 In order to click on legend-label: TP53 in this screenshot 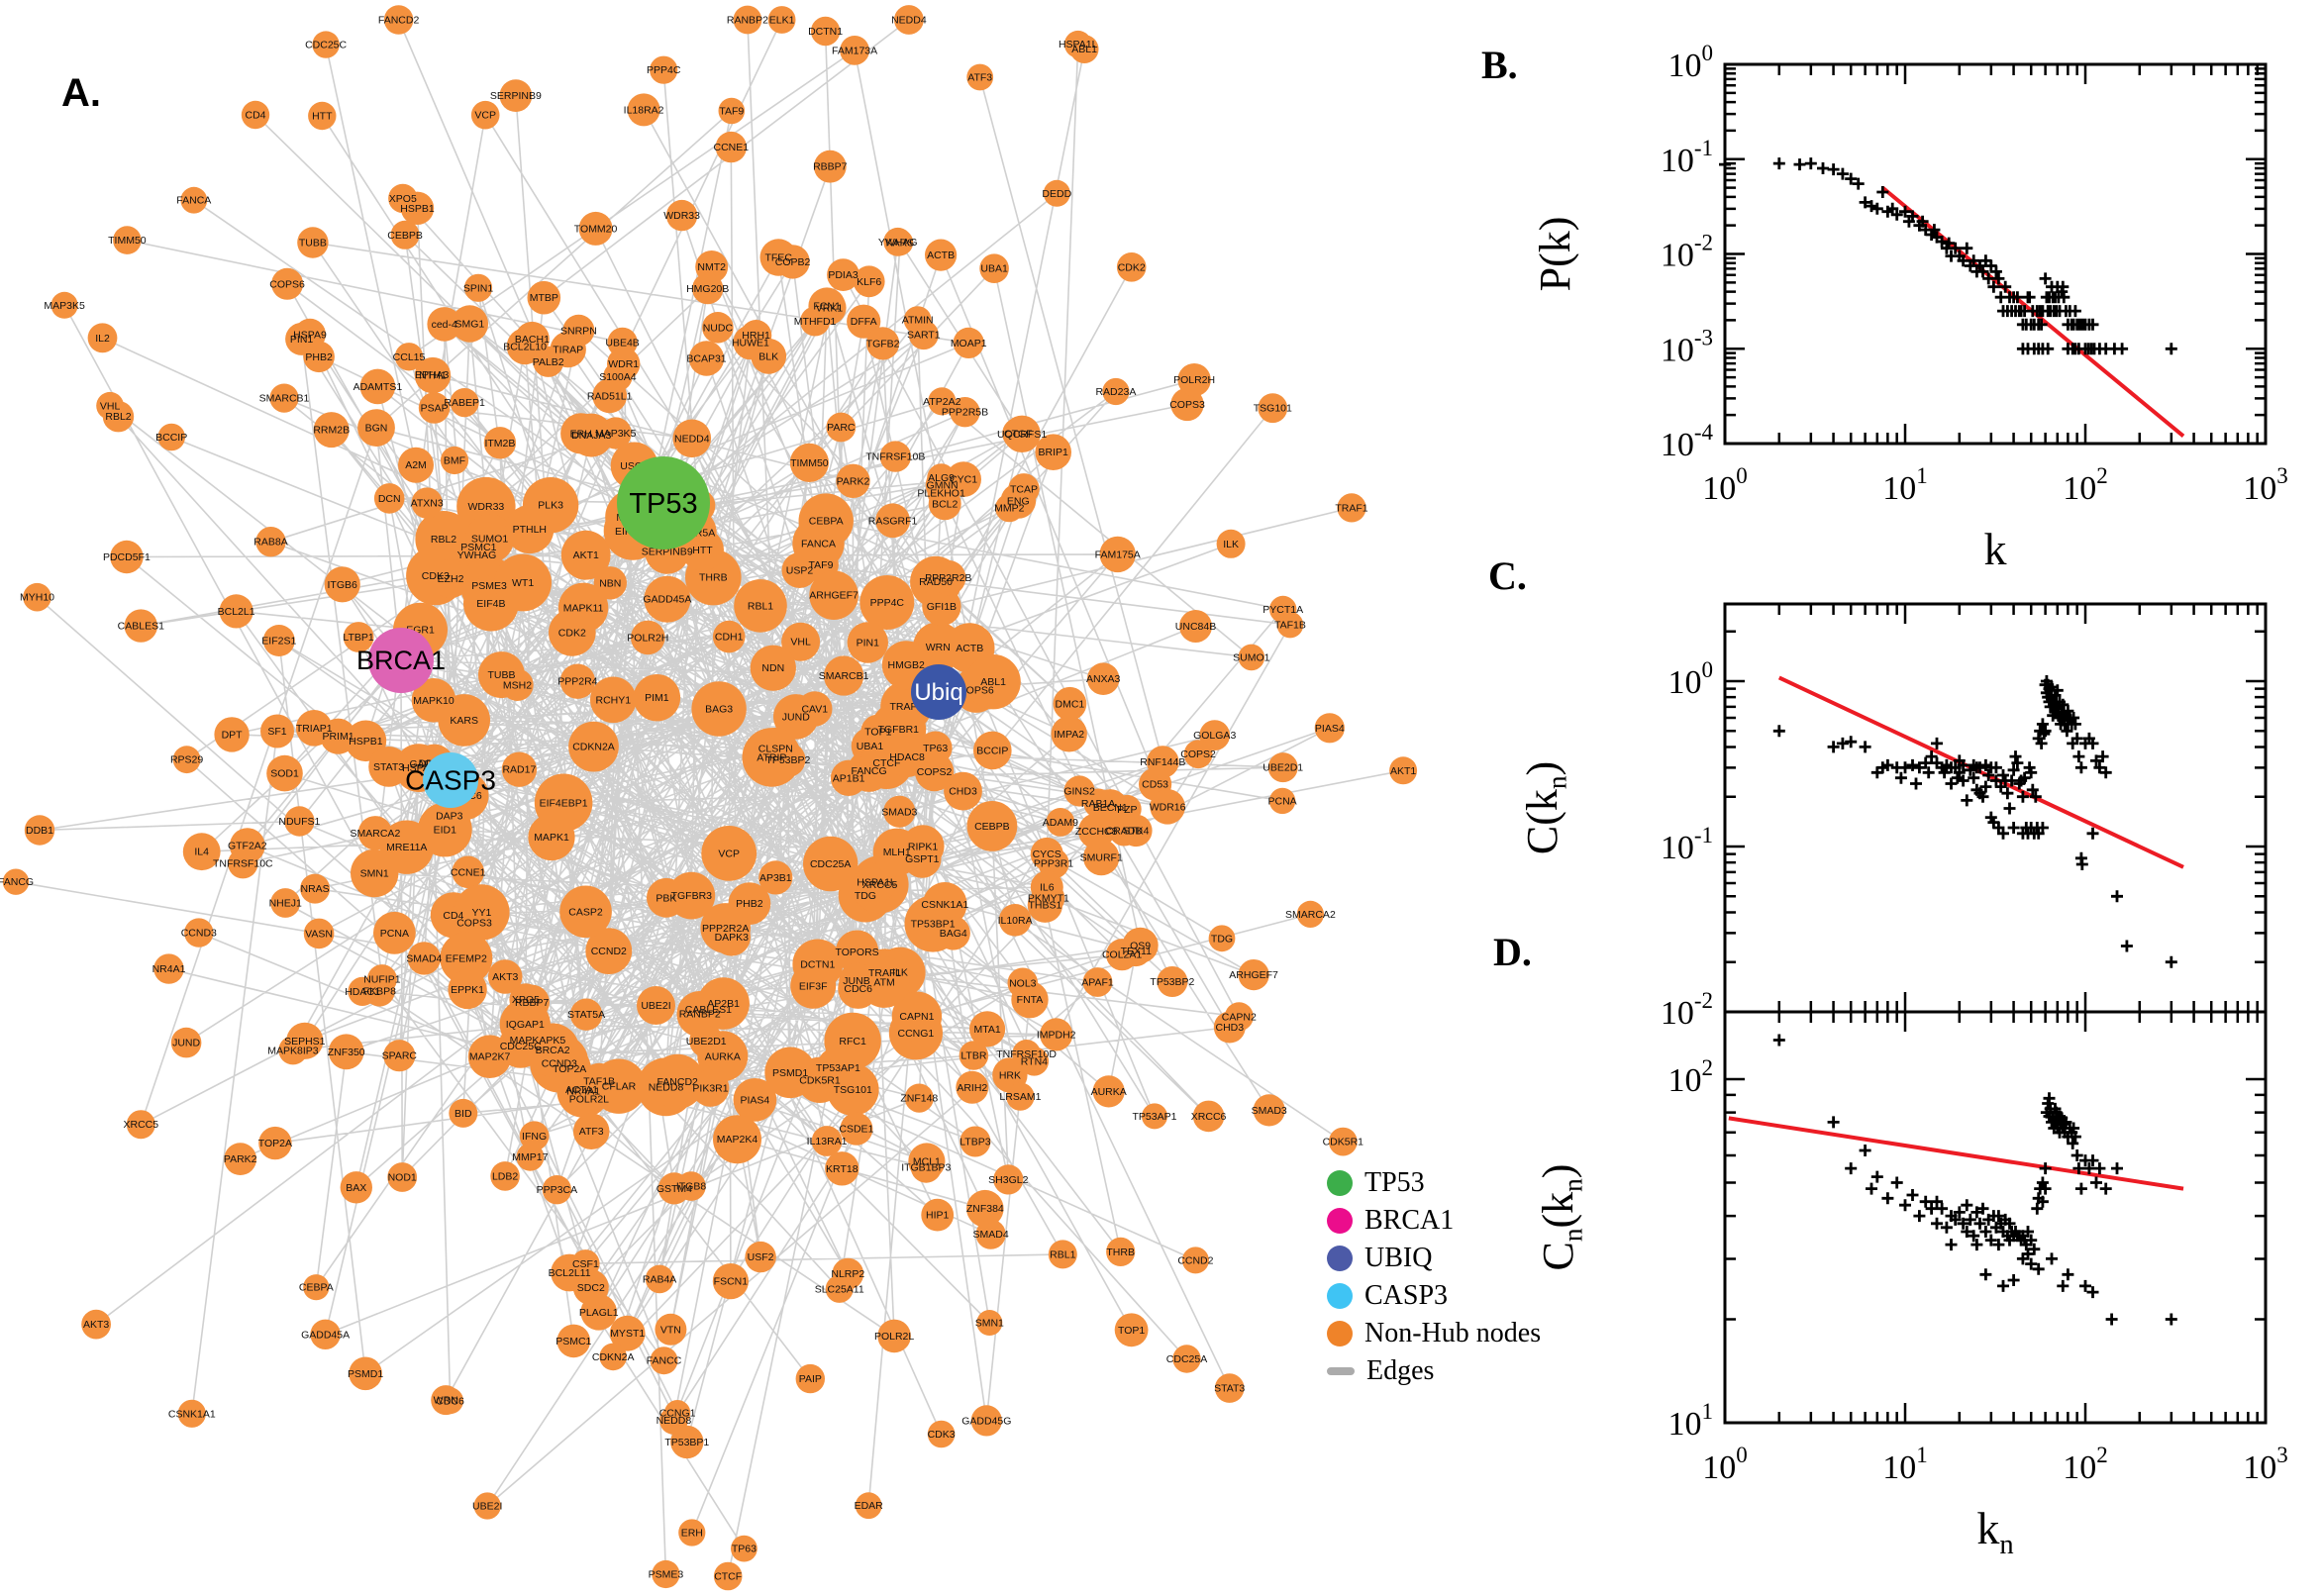, I will do `click(1394, 1182)`.